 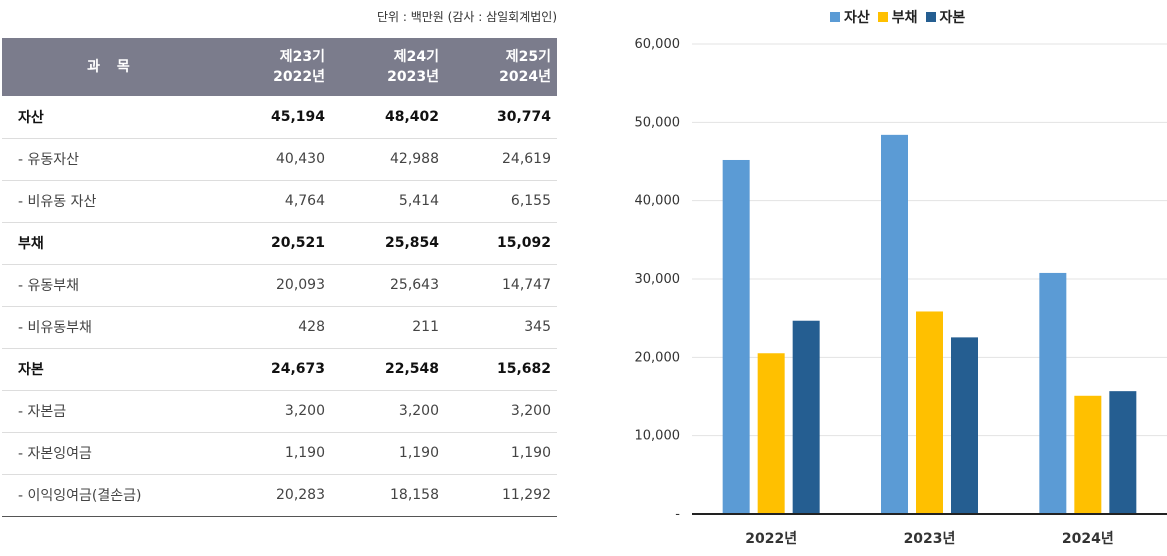 I want to click on table-row: - 비유동부채 428 211 345, so click(x=279, y=327).